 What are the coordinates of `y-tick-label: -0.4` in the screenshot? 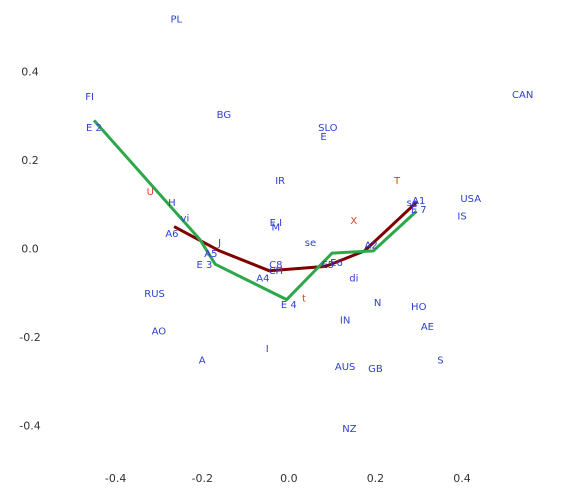 It's located at (29, 426).